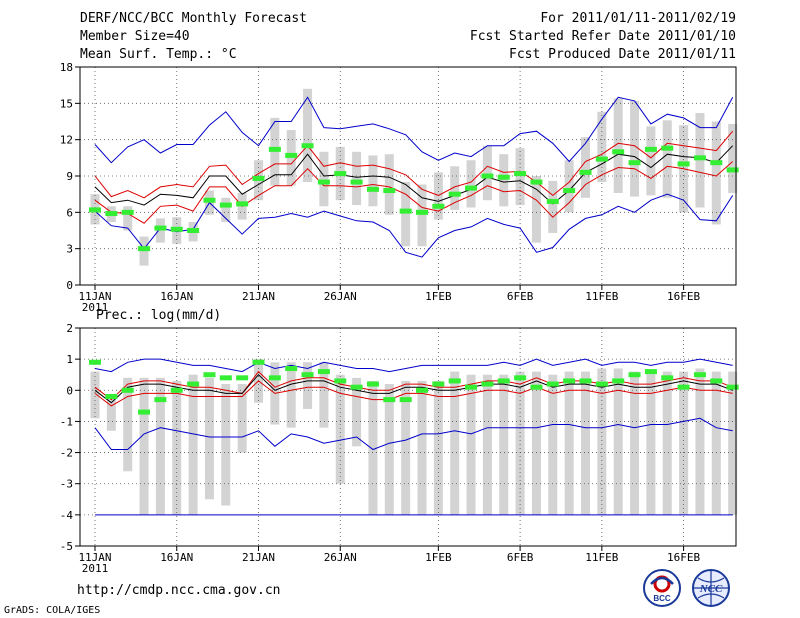  What do you see at coordinates (711, 589) in the screenshot?
I see `ncc-logo-text: NCC` at bounding box center [711, 589].